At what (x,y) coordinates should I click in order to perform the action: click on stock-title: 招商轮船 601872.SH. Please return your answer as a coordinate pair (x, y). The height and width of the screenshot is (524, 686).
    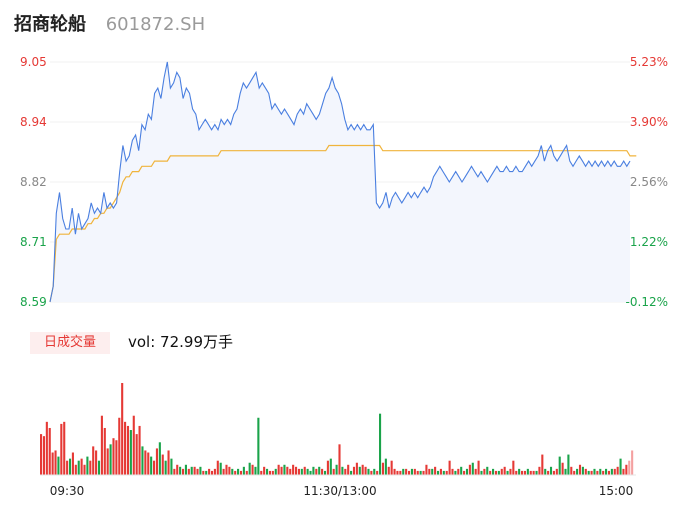
    Looking at the image, I should click on (109, 25).